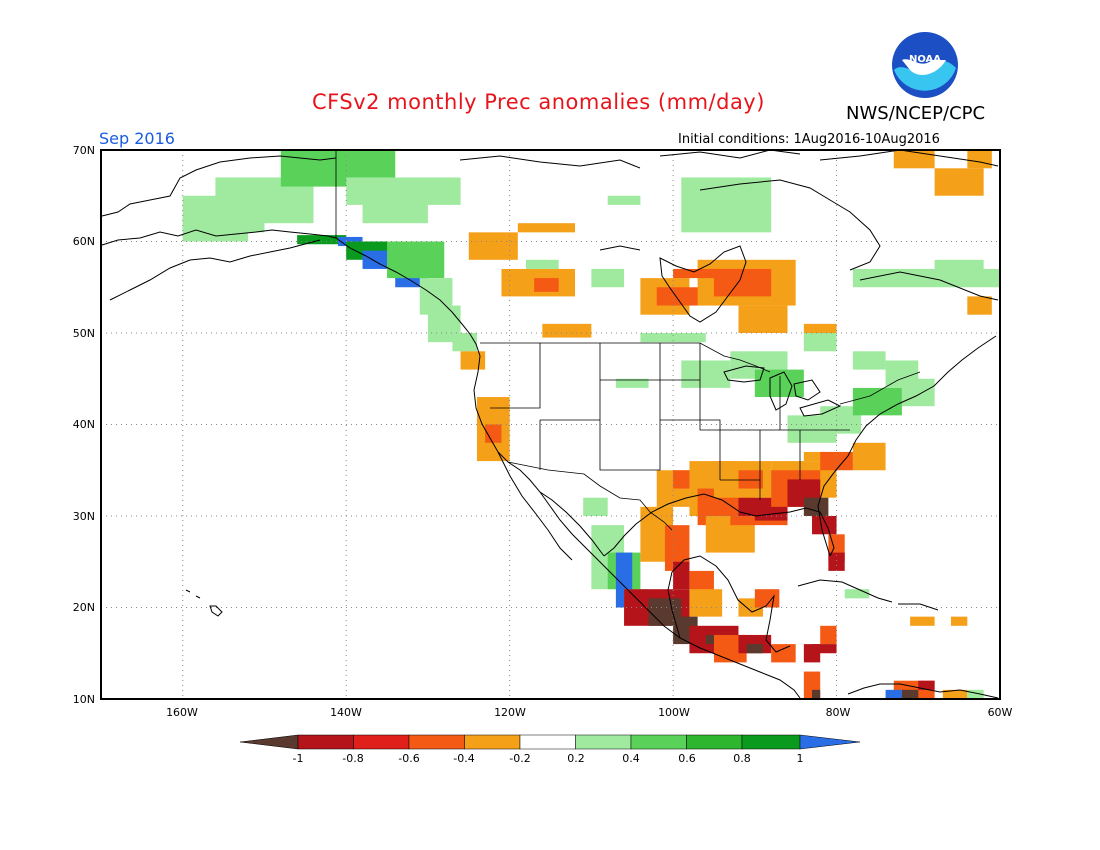  What do you see at coordinates (463, 758) in the screenshot?
I see `colorbar-label: -0.4` at bounding box center [463, 758].